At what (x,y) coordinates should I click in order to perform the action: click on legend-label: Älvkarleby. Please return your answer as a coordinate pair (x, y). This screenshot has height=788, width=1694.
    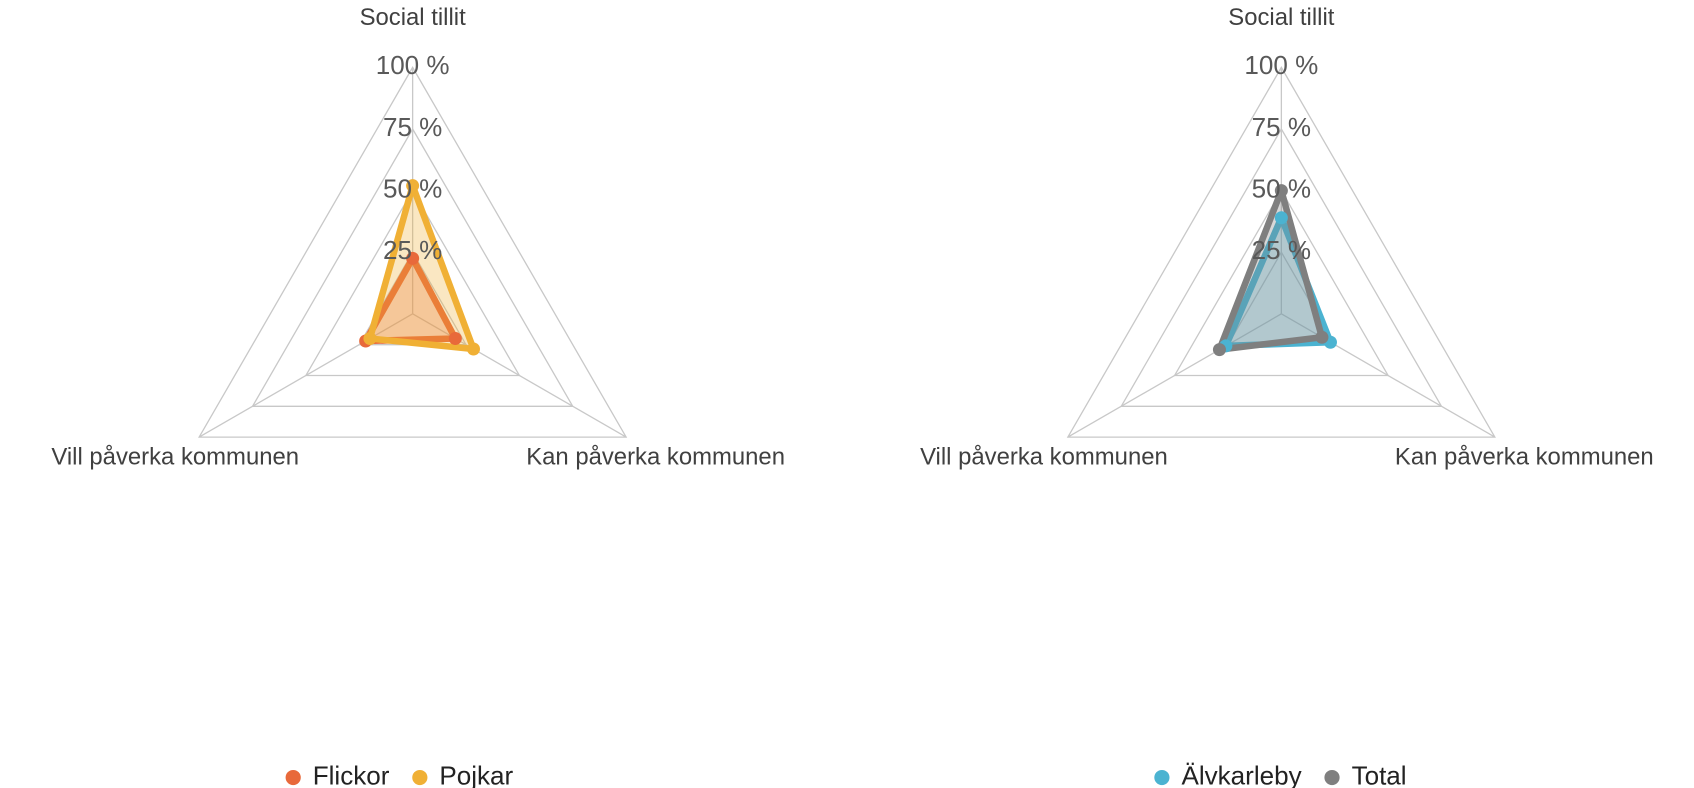
    Looking at the image, I should click on (1241, 774).